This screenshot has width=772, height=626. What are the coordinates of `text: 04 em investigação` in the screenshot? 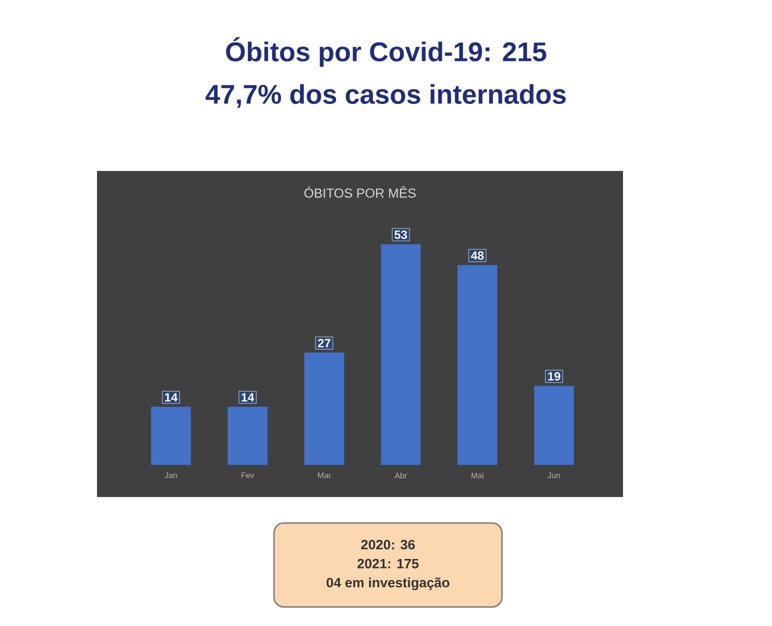 It's located at (388, 583).